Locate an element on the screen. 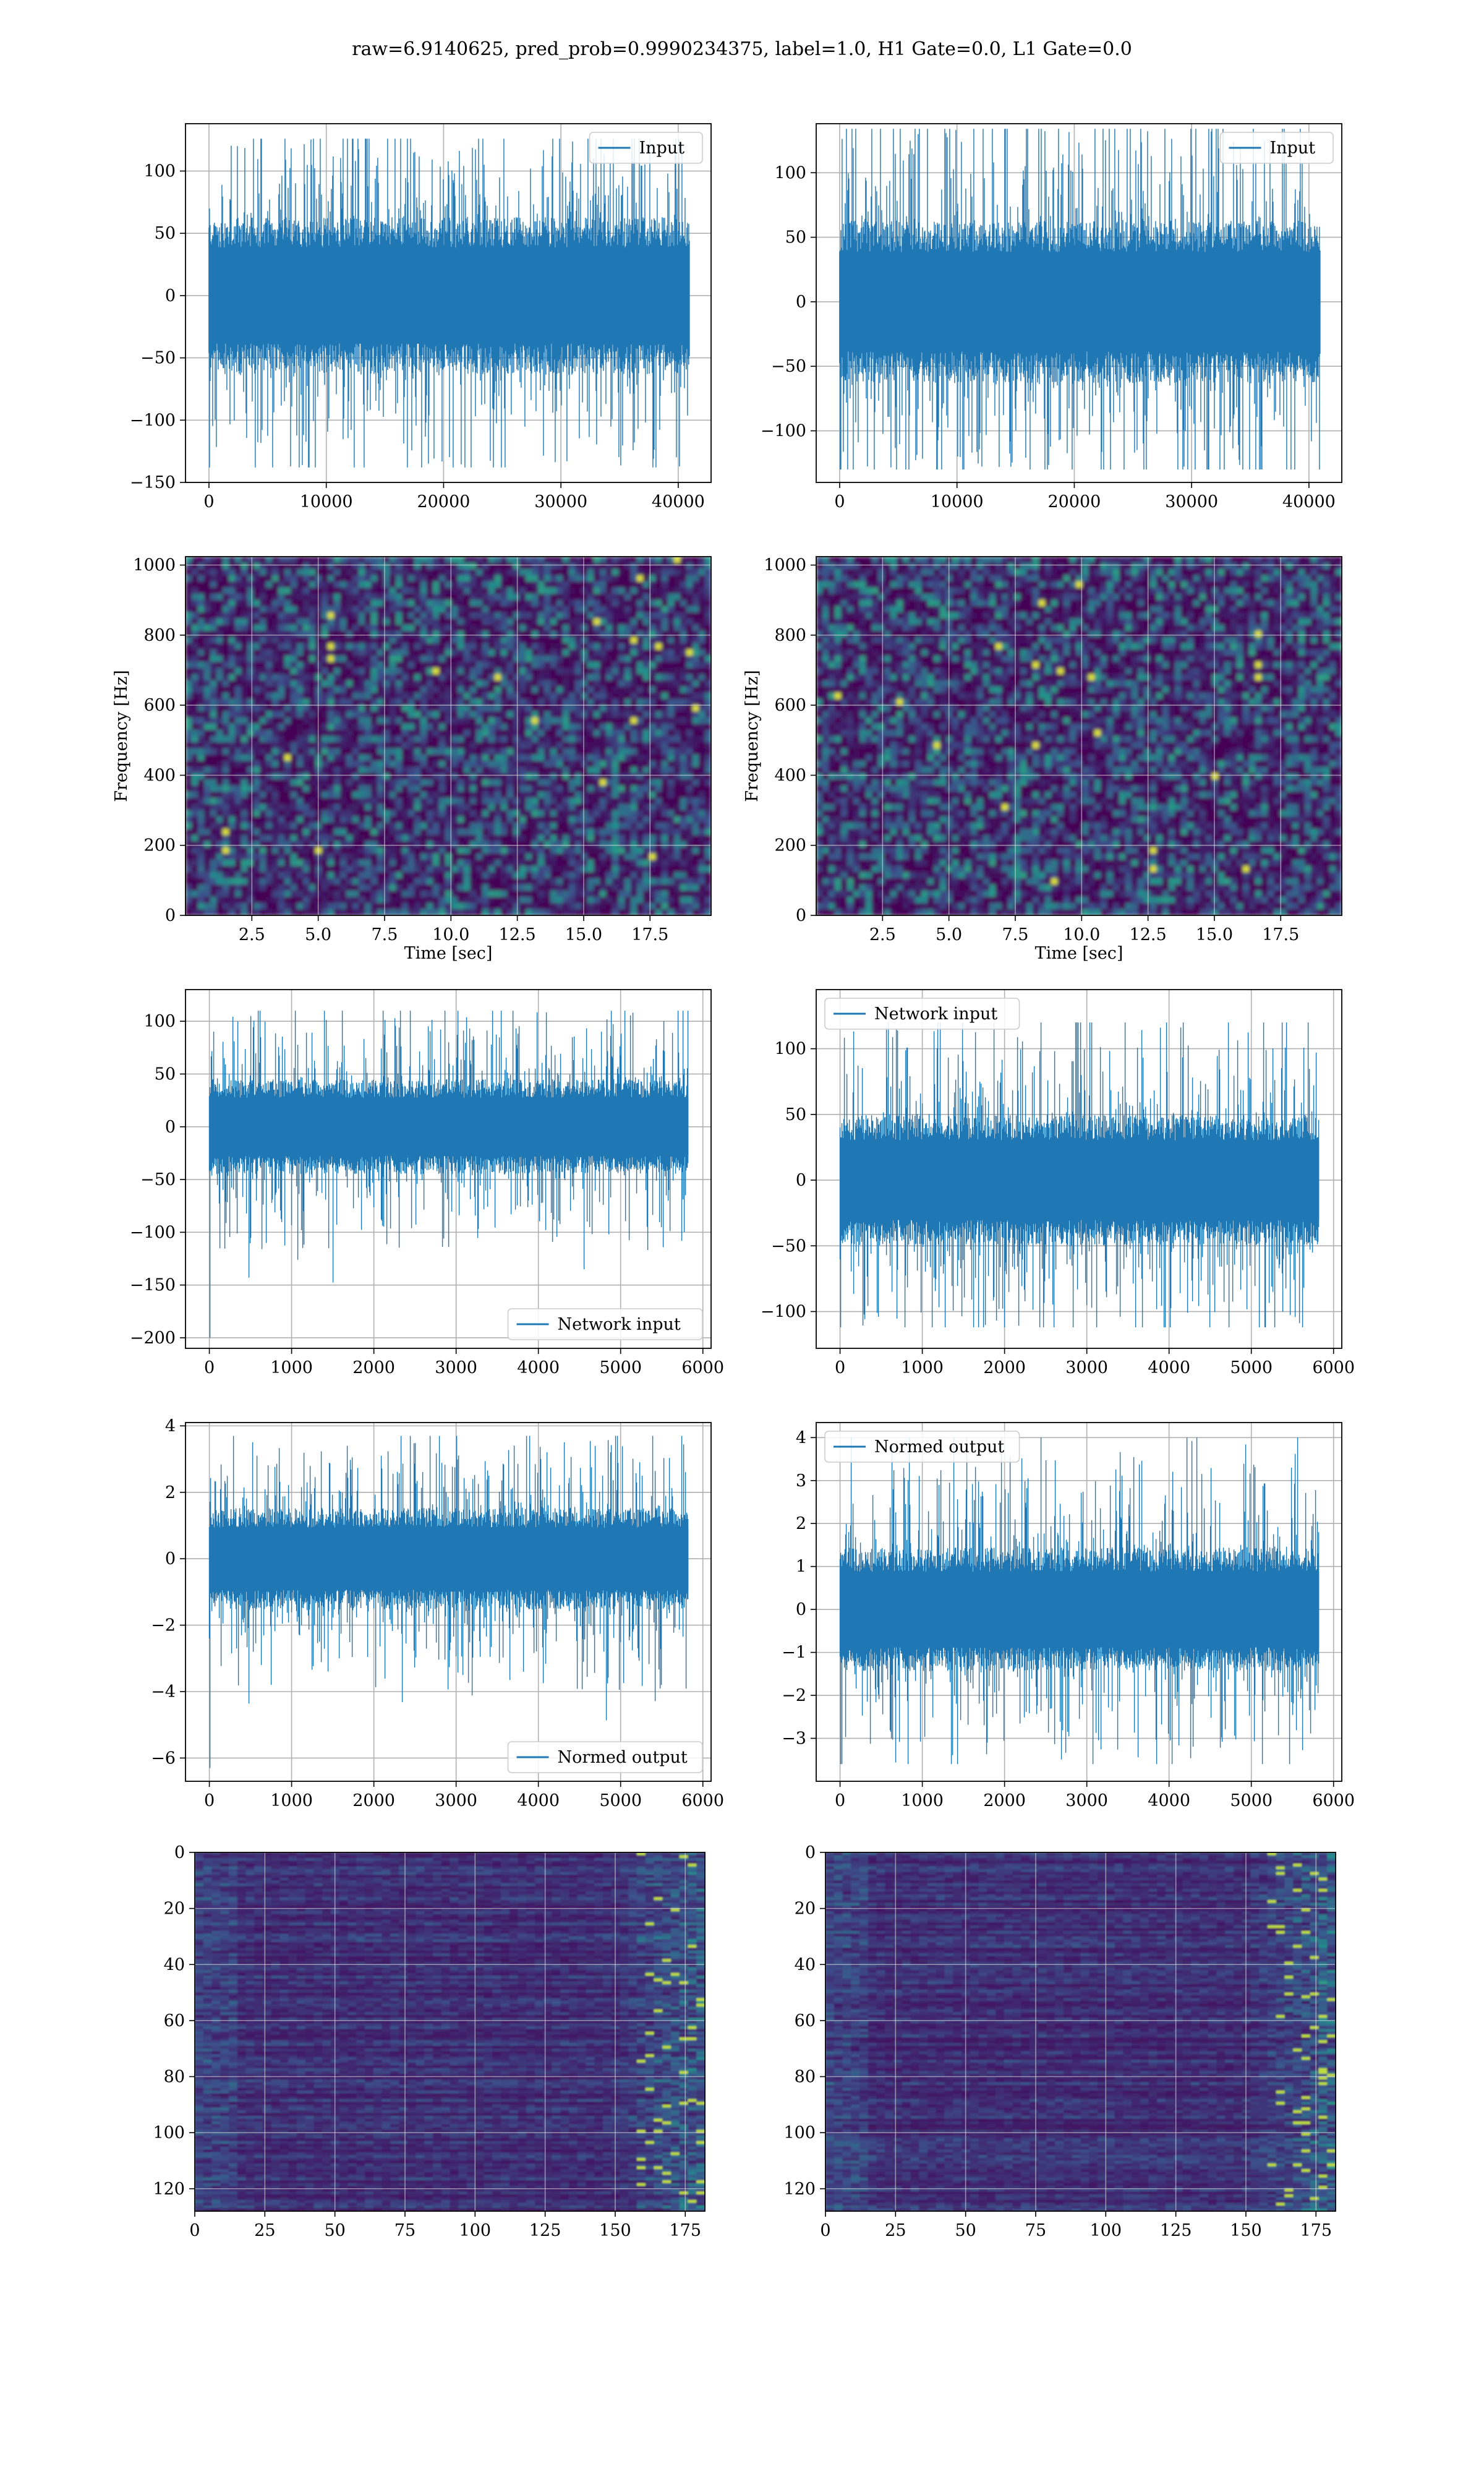 This screenshot has width=1484, height=2474. x-tick-label: 5.0 is located at coordinates (949, 934).